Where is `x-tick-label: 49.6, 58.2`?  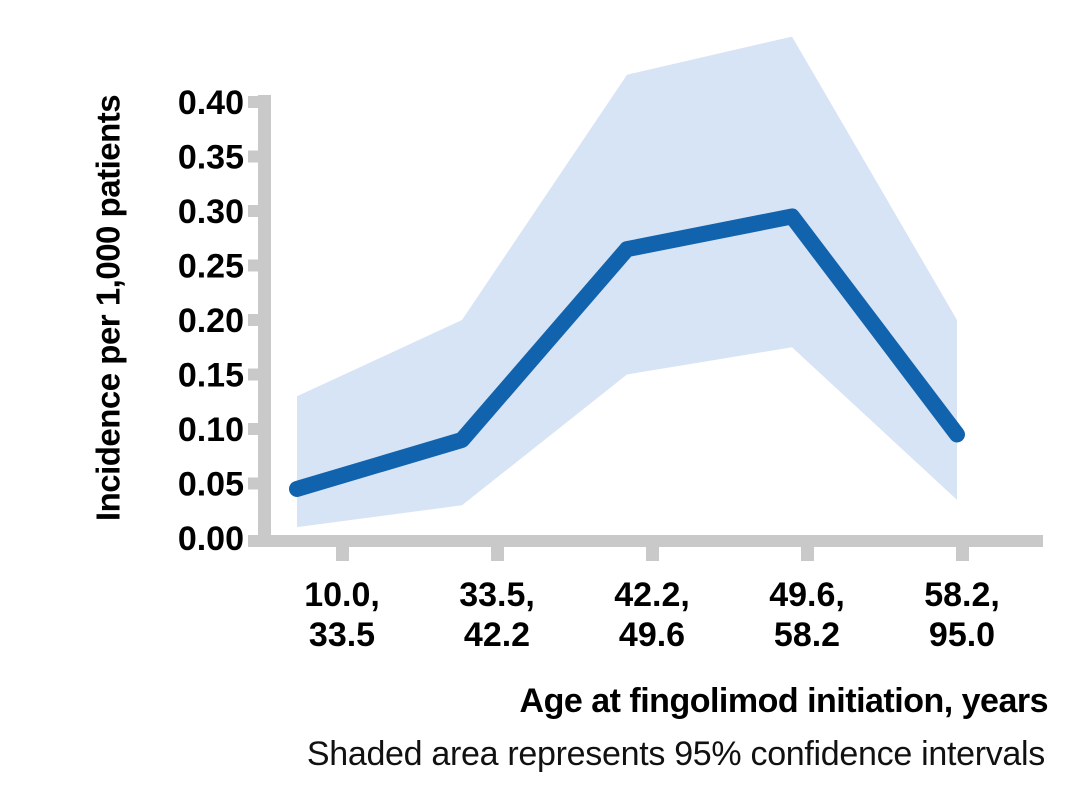
x-tick-label: 49.6, 58.2 is located at coordinates (807, 615).